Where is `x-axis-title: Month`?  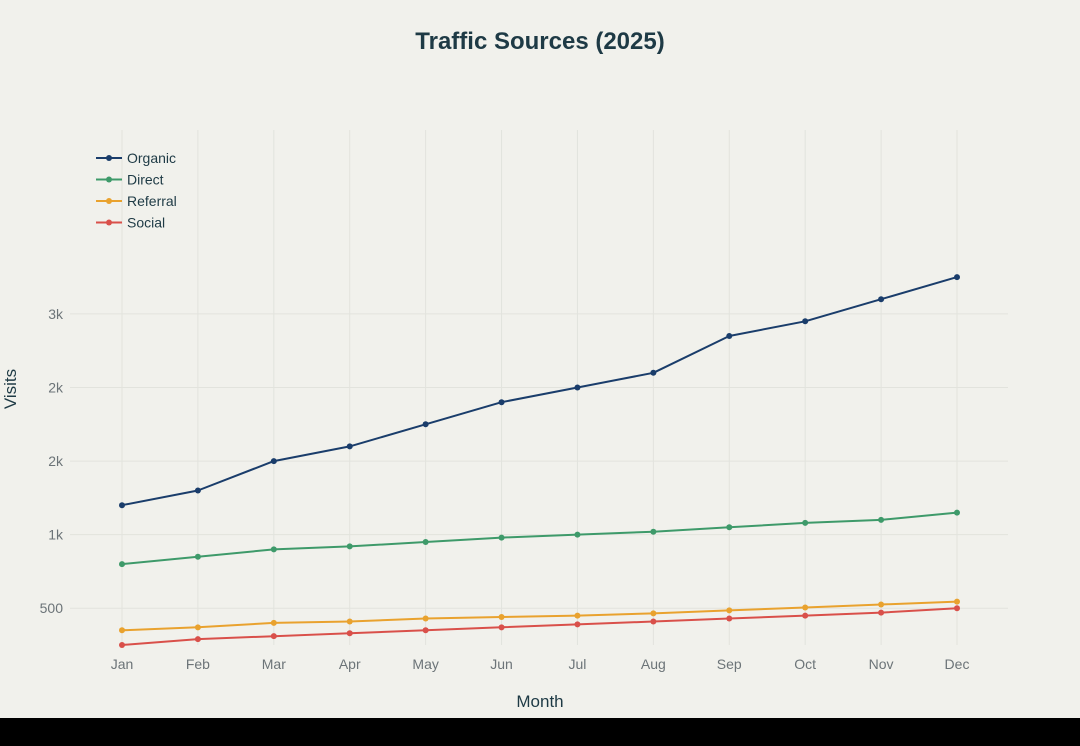
x-axis-title: Month is located at coordinates (539, 701).